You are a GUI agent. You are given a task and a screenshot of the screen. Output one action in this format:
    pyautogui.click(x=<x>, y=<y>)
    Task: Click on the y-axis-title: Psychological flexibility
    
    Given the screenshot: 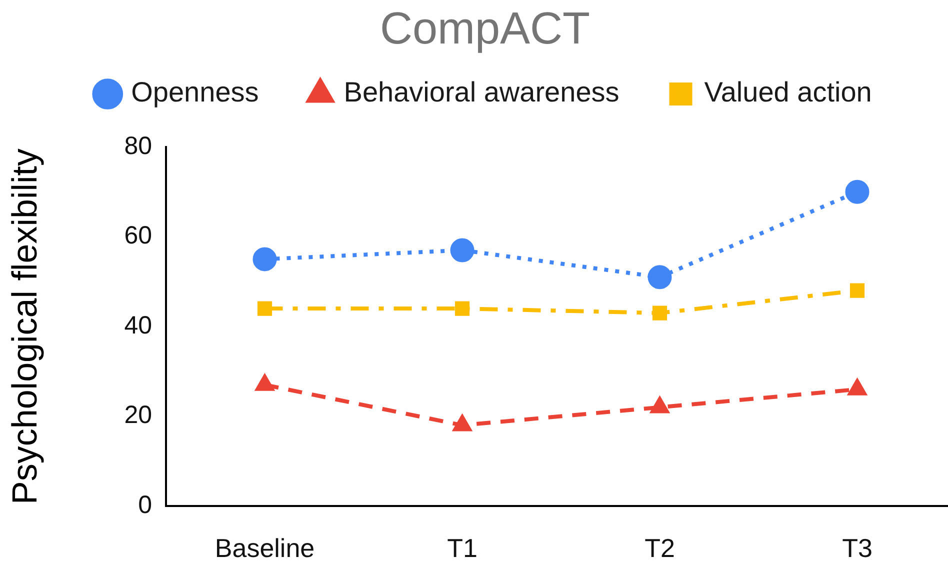 What is the action you would take?
    pyautogui.click(x=25, y=326)
    